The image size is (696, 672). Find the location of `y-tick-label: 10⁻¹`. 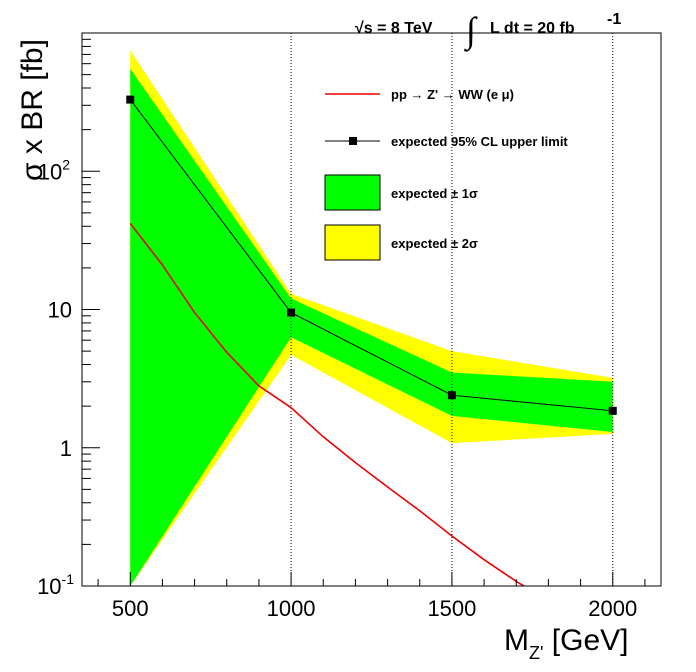

y-tick-label: 10⁻¹ is located at coordinates (55, 585).